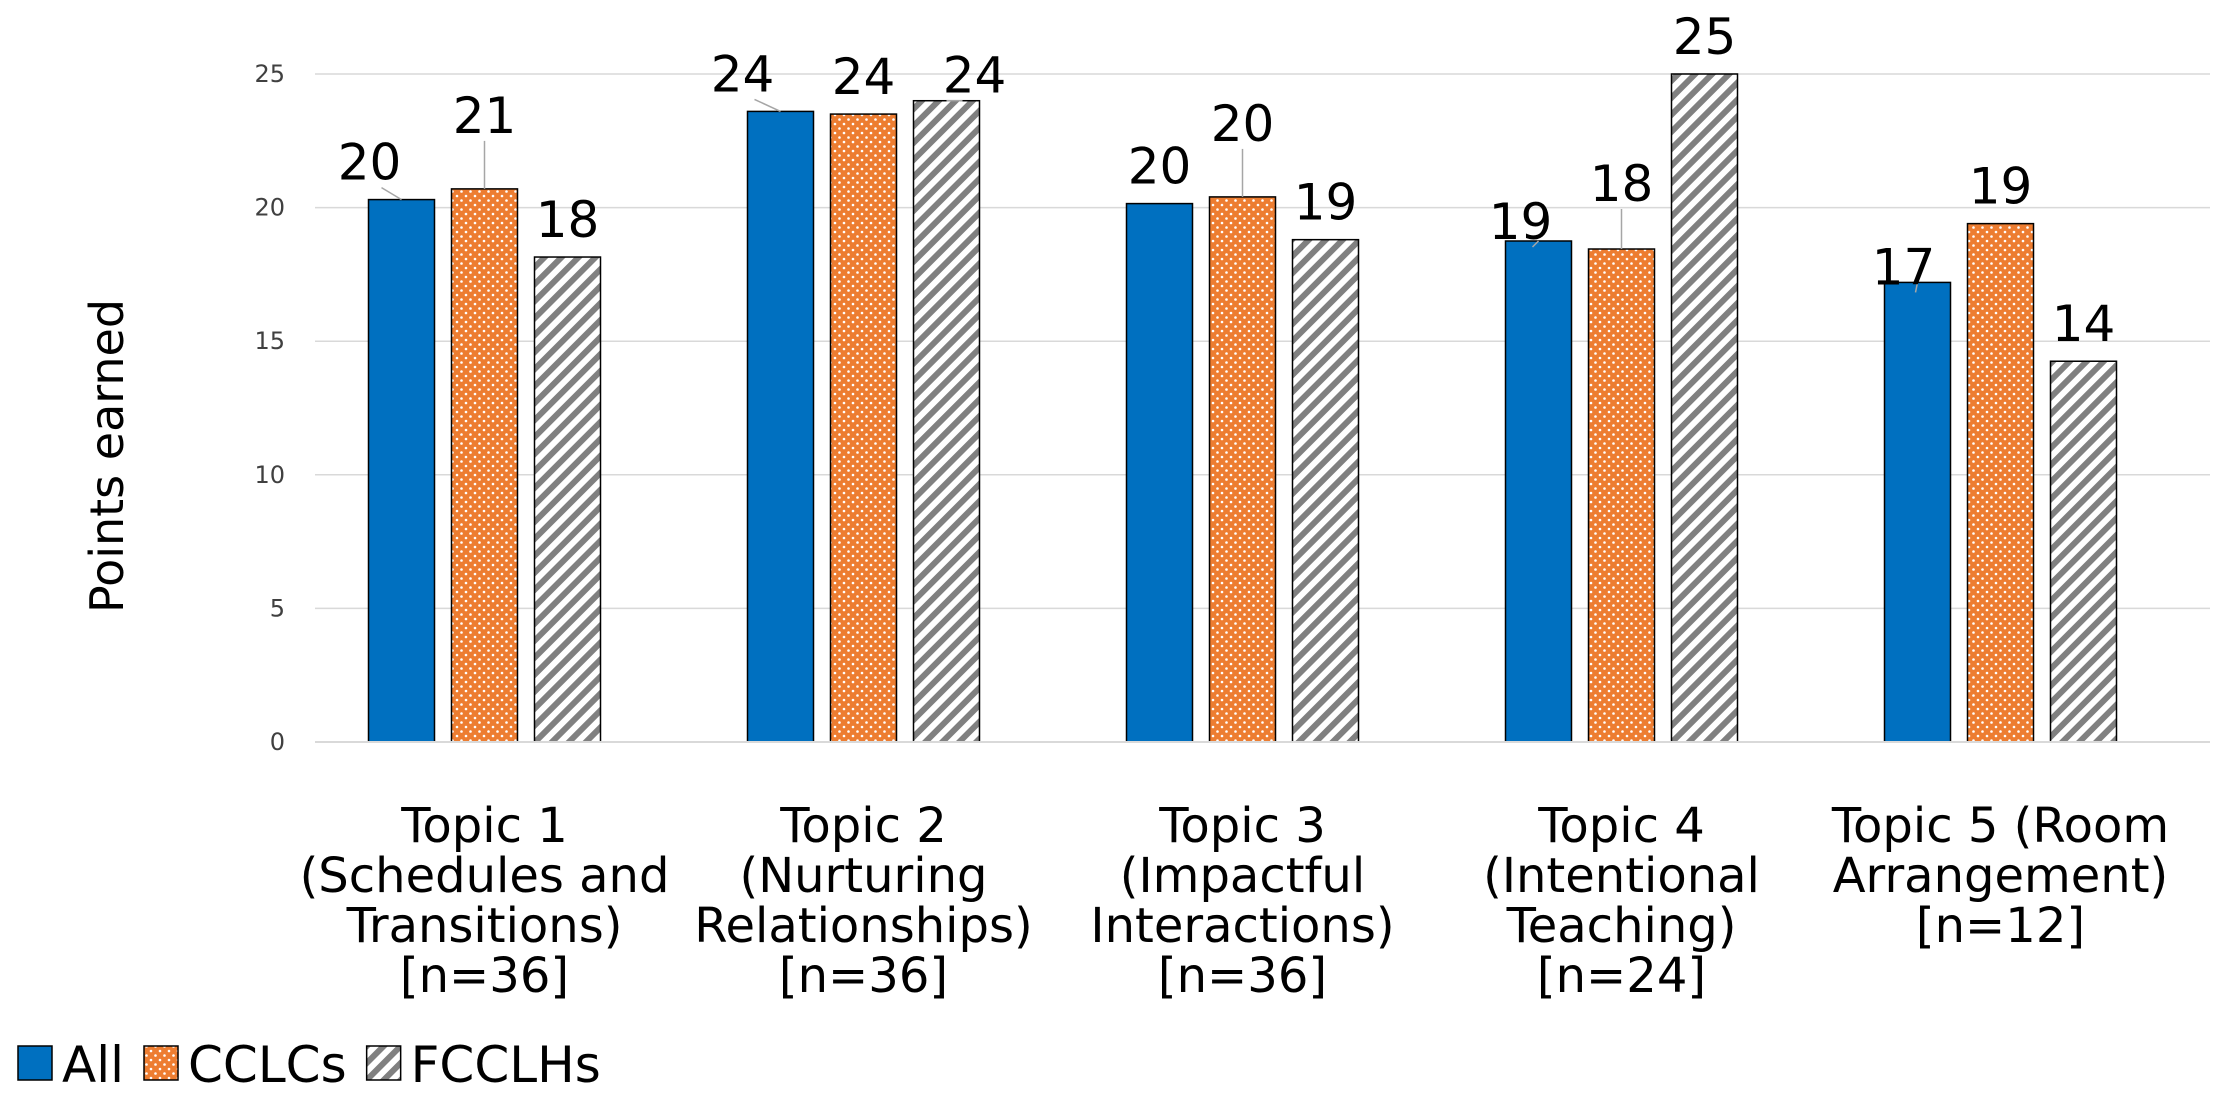 The height and width of the screenshot is (1118, 2219). I want to click on data-label-all-topic-2: 24, so click(743, 74).